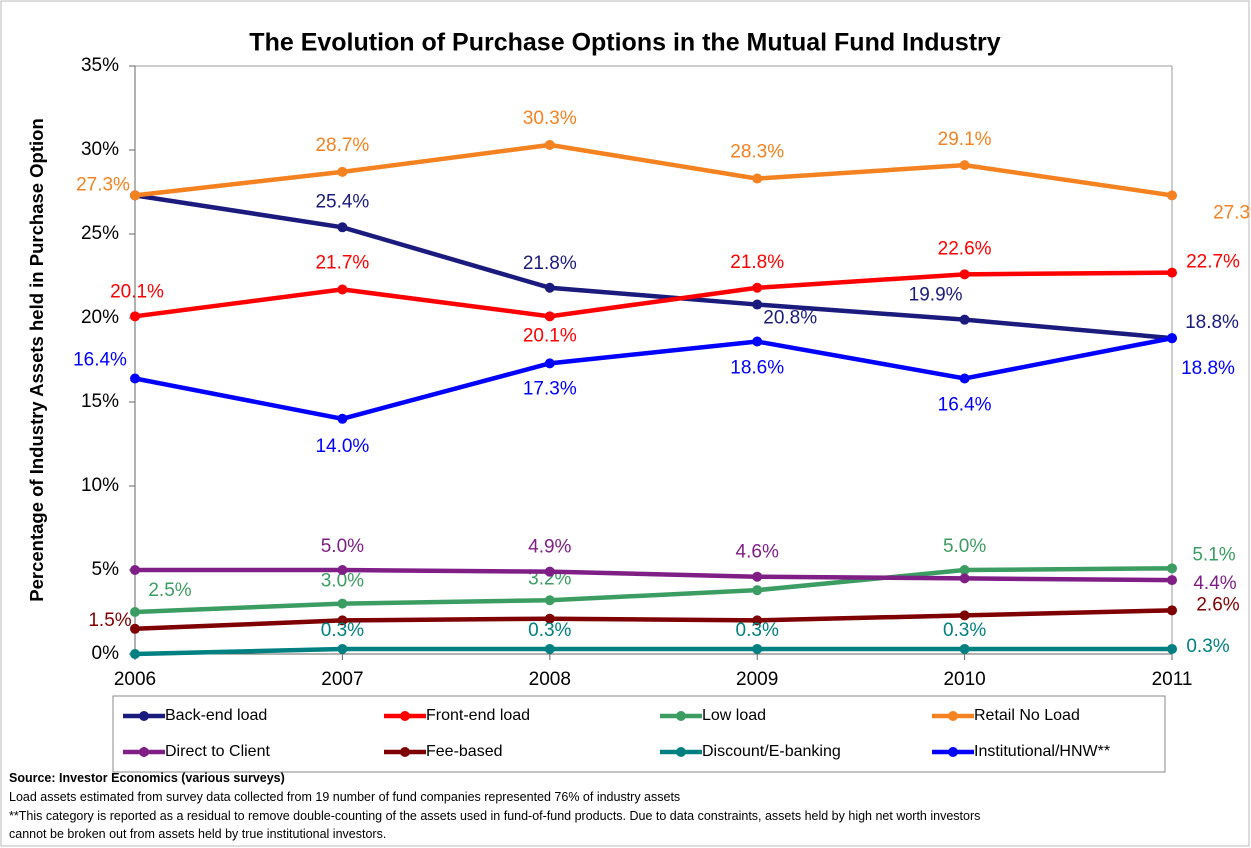 Image resolution: width=1251 pixels, height=848 pixels. I want to click on x-tick-label: 2006, so click(135, 679).